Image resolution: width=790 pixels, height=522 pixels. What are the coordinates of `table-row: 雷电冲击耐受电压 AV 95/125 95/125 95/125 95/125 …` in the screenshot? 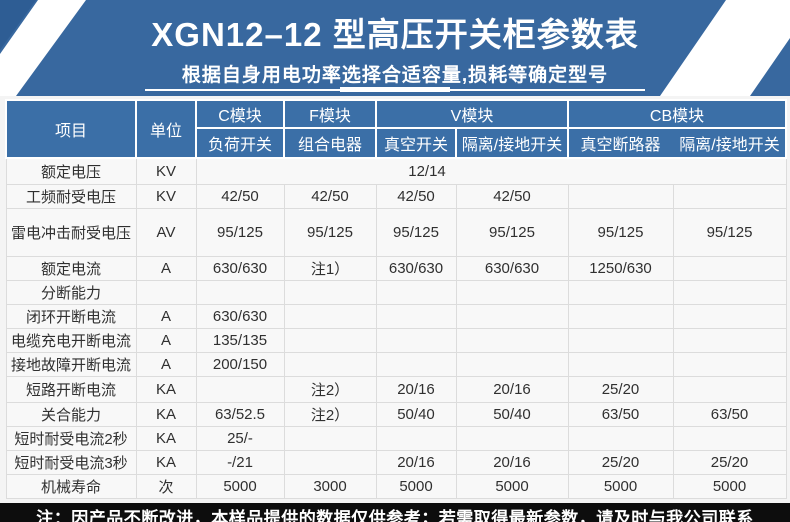 It's located at (396, 232).